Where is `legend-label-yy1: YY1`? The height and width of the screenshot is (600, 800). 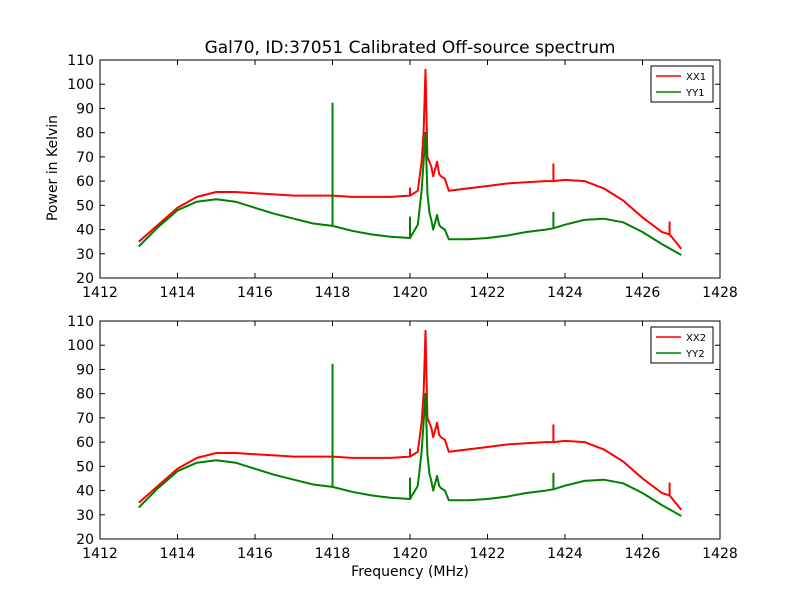 legend-label-yy1: YY1 is located at coordinates (695, 93).